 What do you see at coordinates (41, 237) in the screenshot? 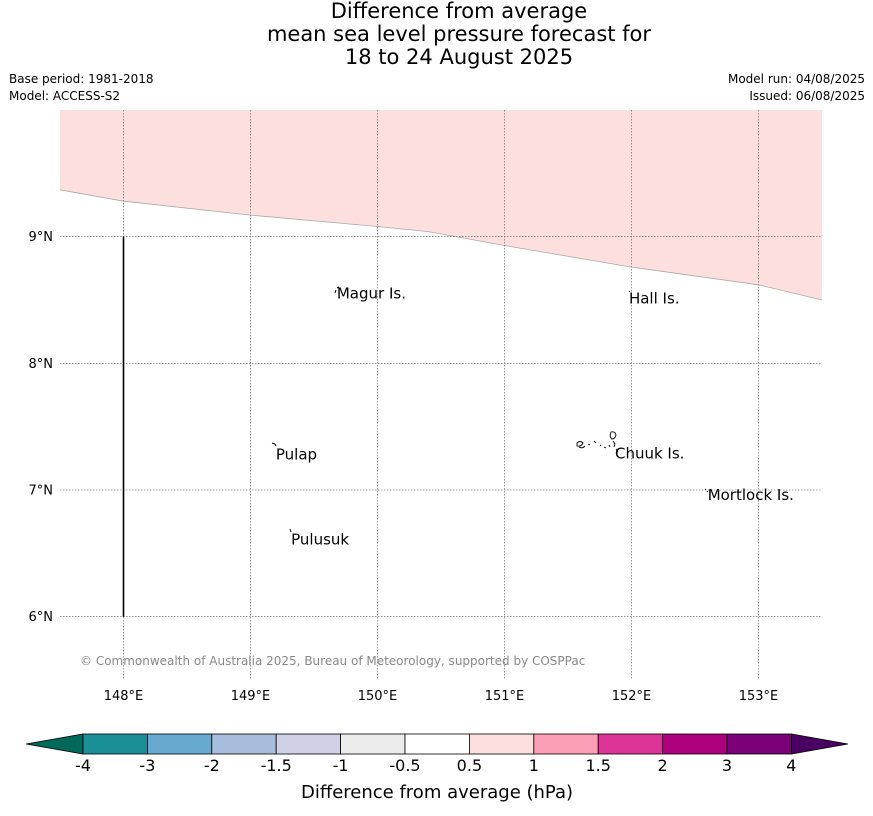
I see `lat-tick-label: 9°N` at bounding box center [41, 237].